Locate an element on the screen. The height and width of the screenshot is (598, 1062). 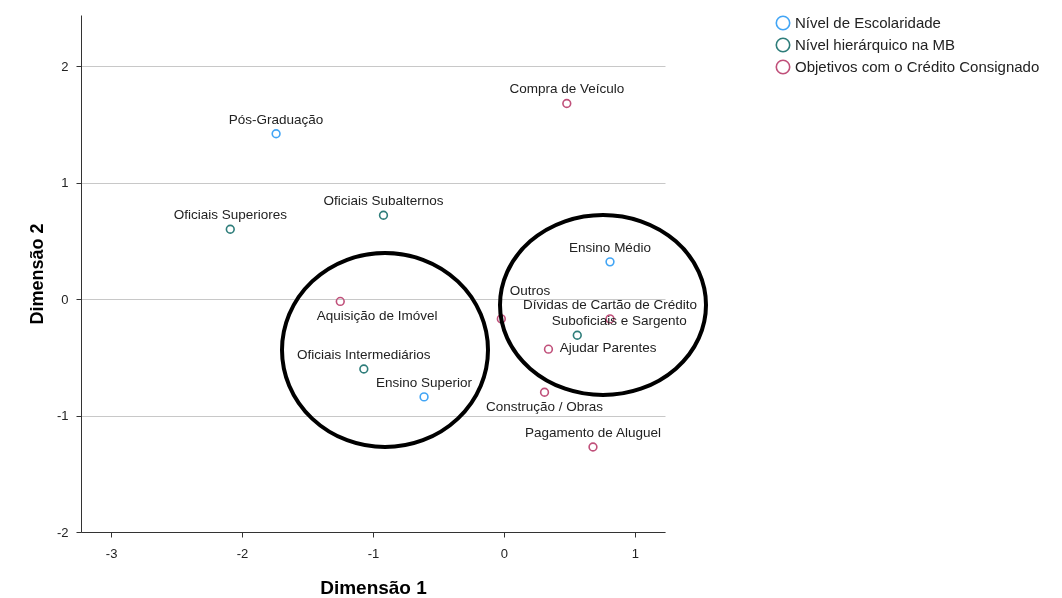
data-label: Oficiais Subalternos is located at coordinates (383, 201).